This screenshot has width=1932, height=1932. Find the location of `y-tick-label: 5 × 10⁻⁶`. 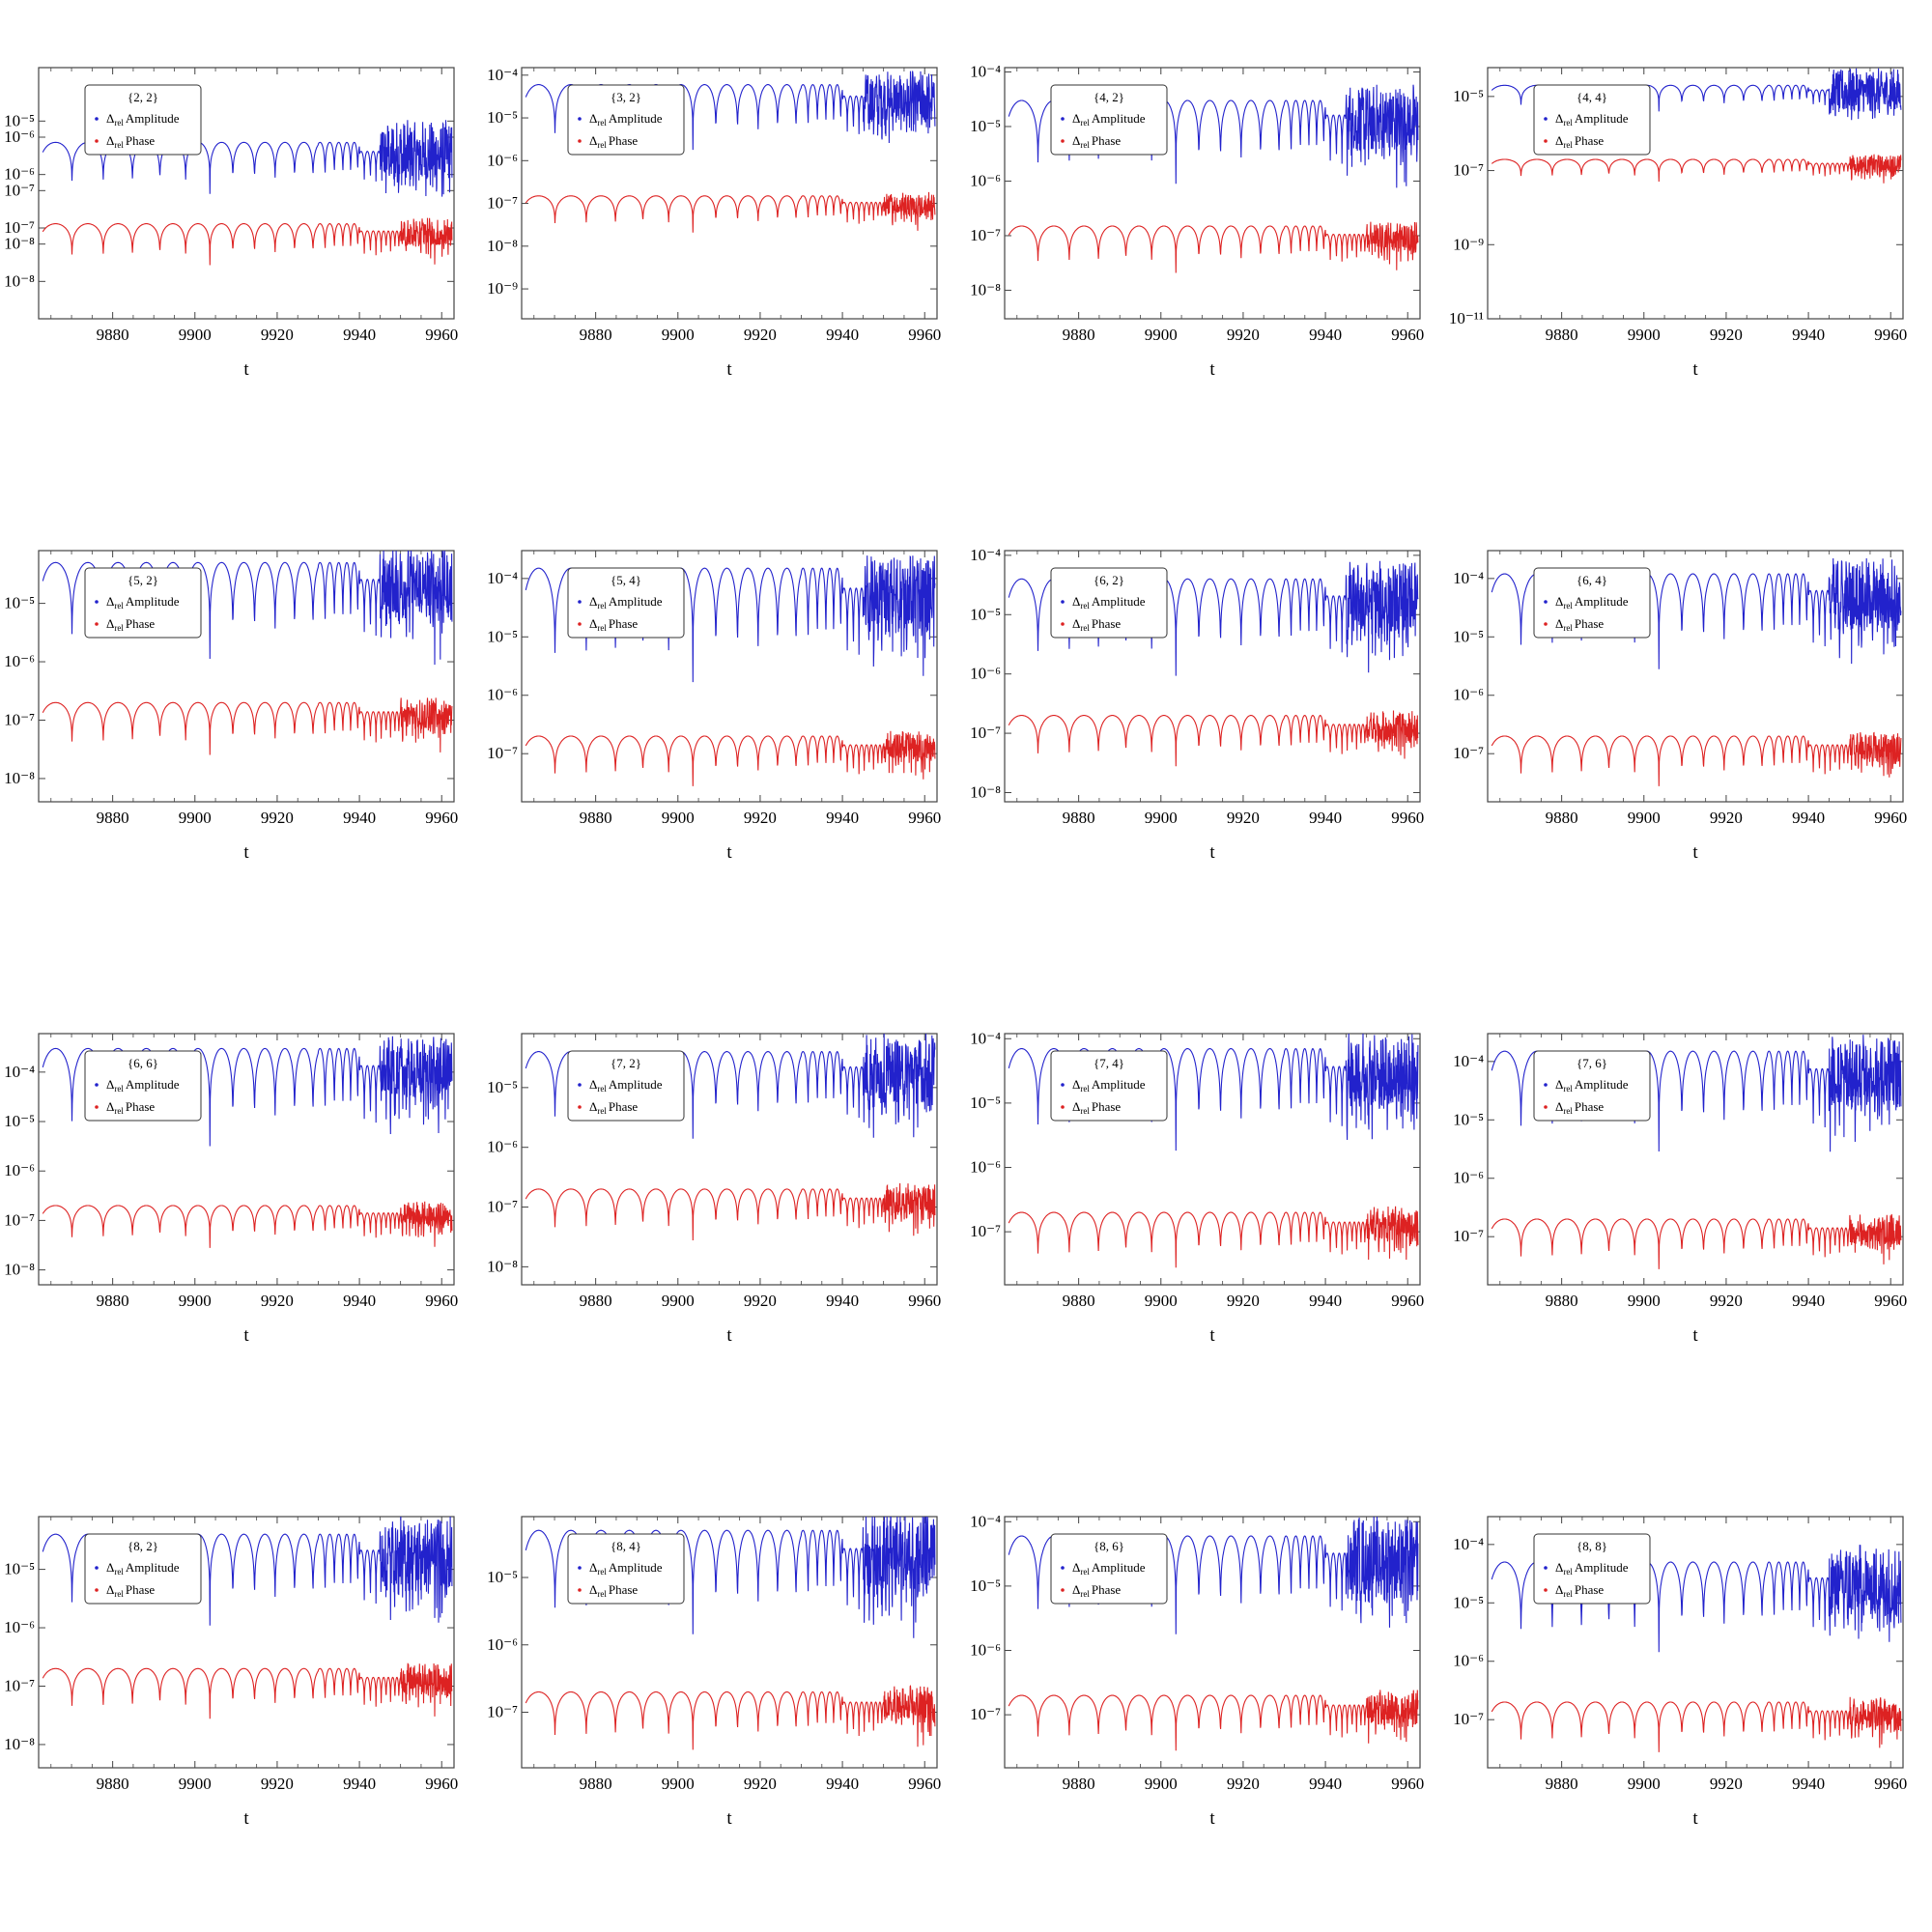

y-tick-label: 5 × 10⁻⁶ is located at coordinates (17, 137).